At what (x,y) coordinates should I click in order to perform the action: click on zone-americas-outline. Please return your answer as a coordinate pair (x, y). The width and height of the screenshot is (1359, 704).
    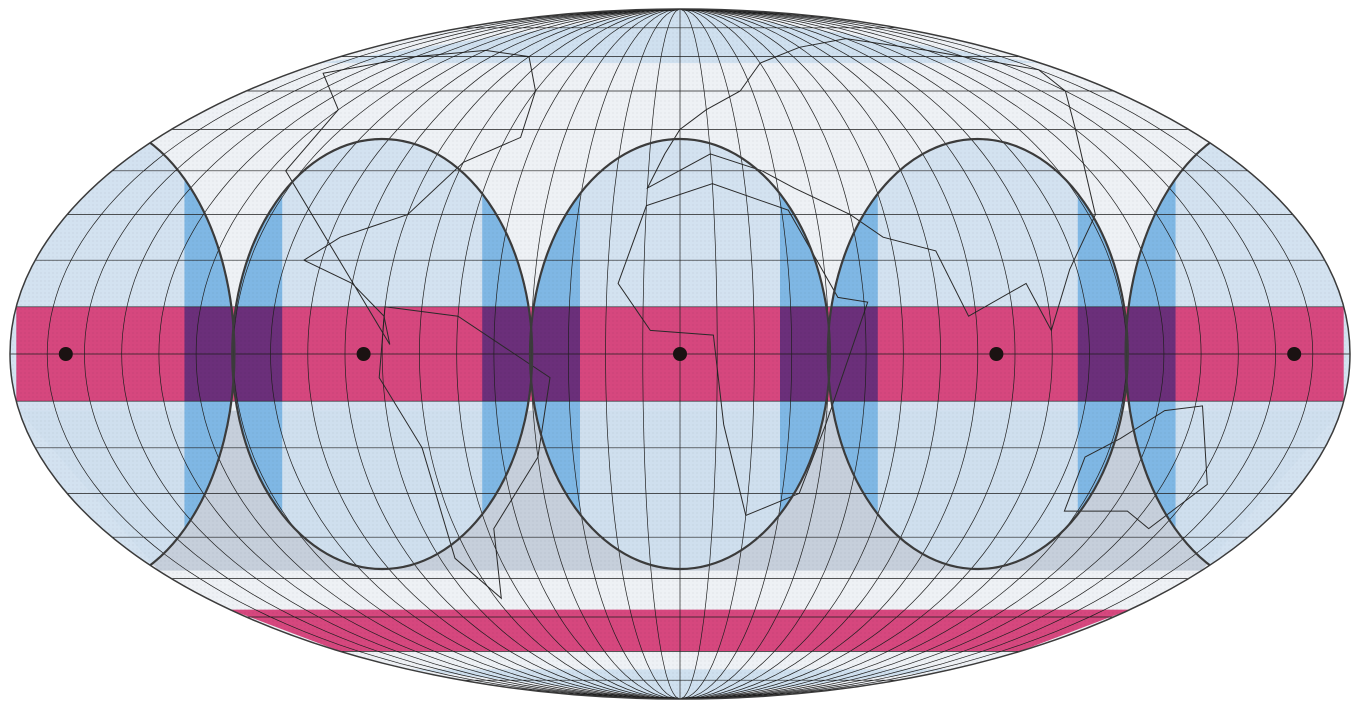
    Looking at the image, I should click on (382, 354).